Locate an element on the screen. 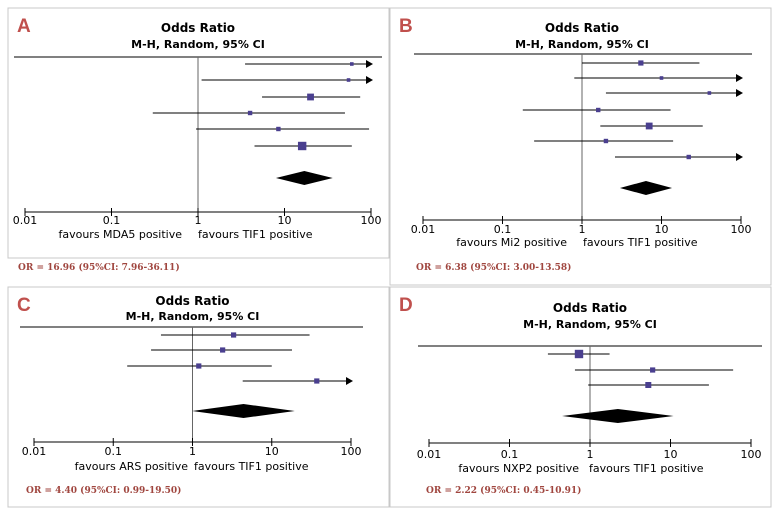 Image resolution: width=778 pixels, height=514 pixels. or-summary-text: OR = 6.38 (95%CI: 3.00-13.58) is located at coordinates (493, 267).